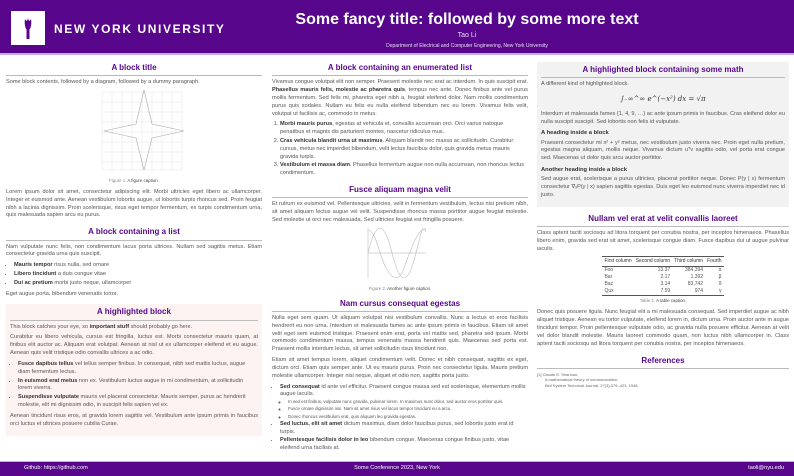  I want to click on reference-author: Claude E. Shannon., so click(560, 374).